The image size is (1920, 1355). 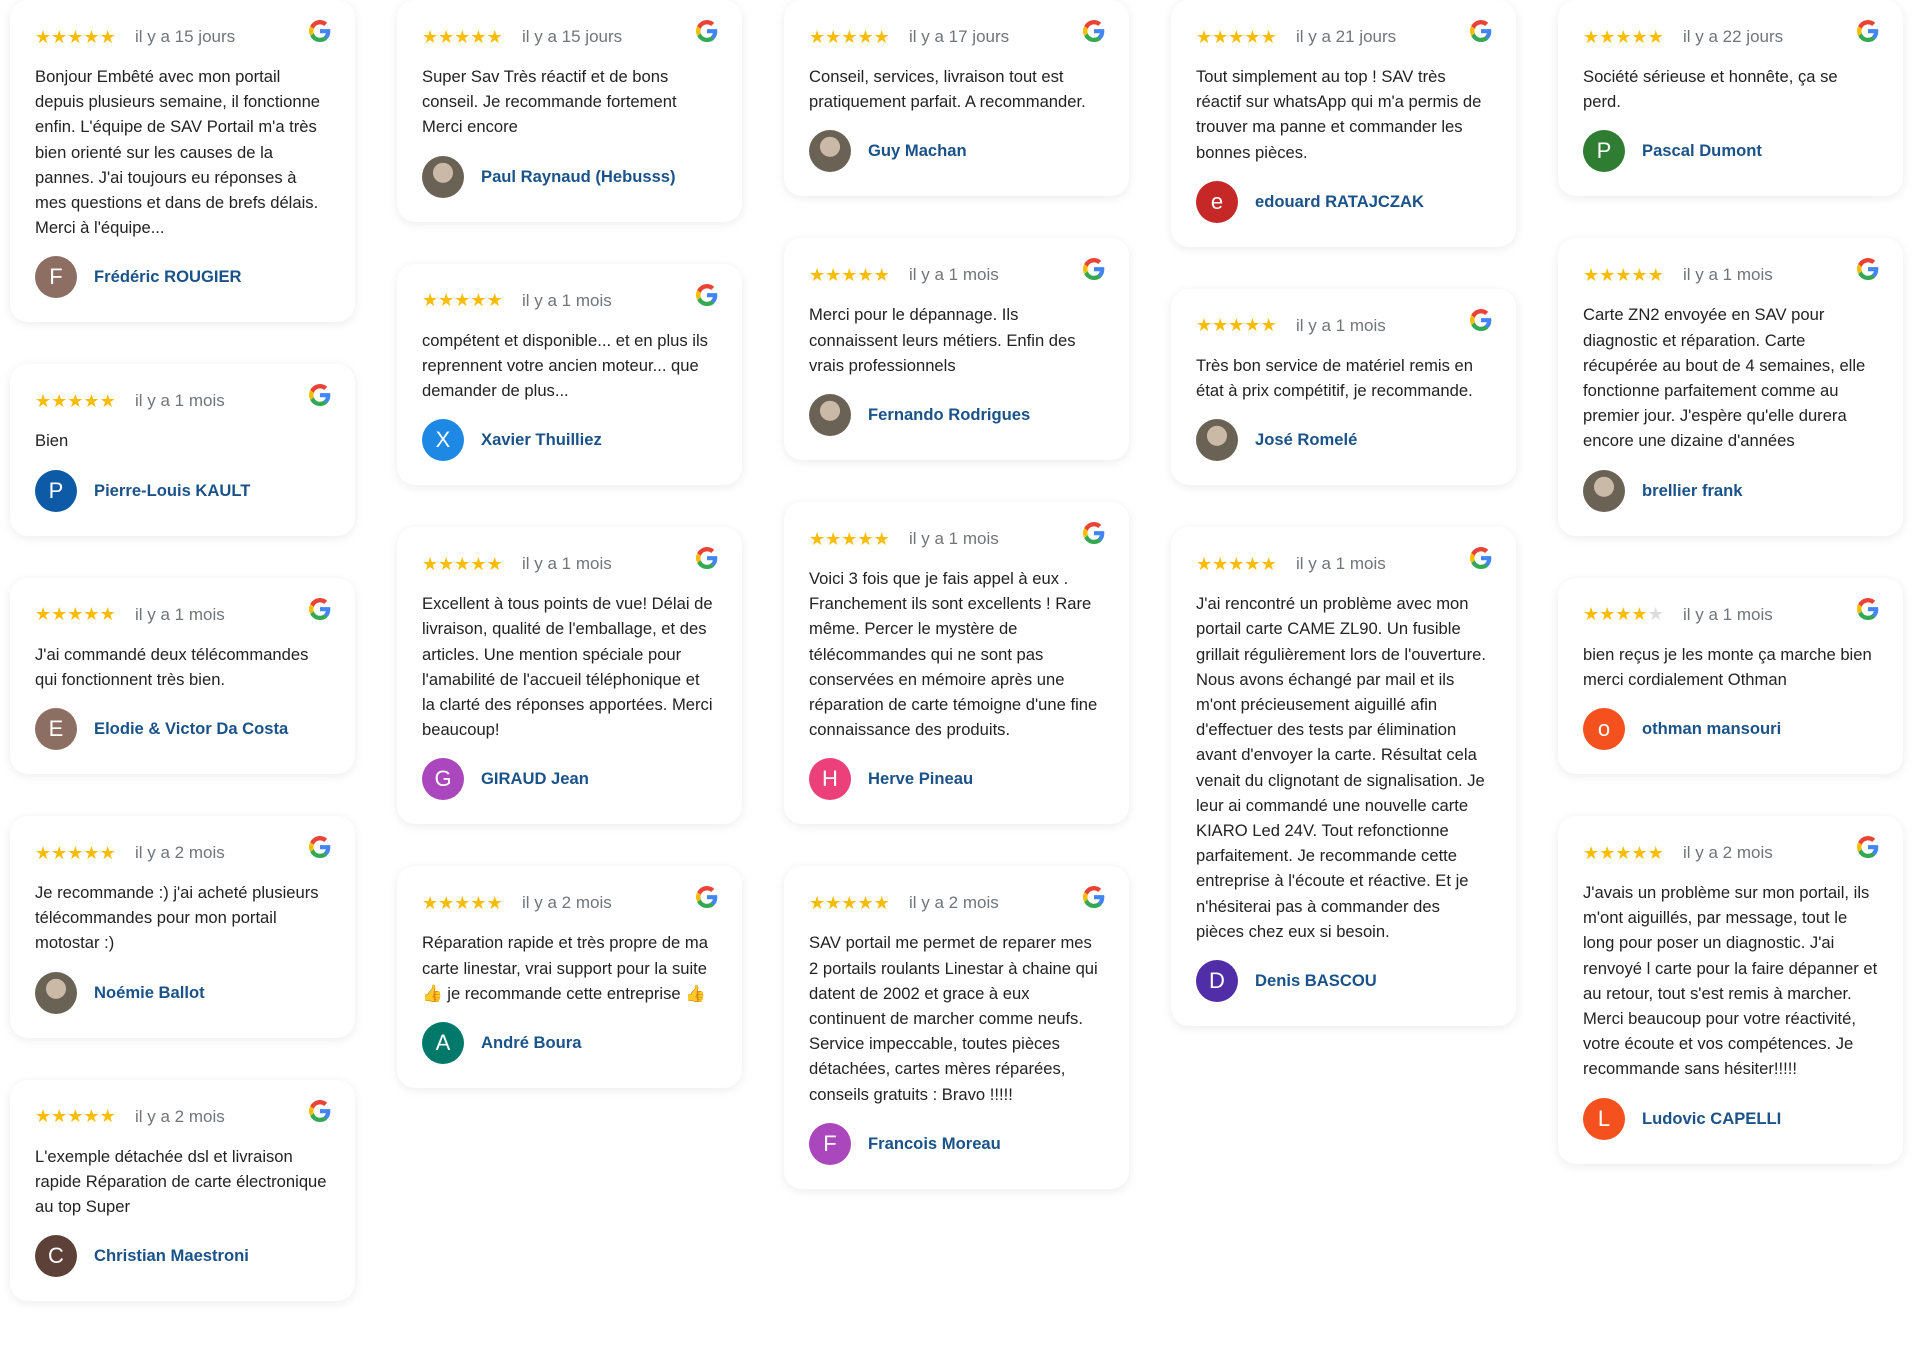 What do you see at coordinates (1730, 853) in the screenshot?
I see `review-header: ★★★★★ il y a 2 mois` at bounding box center [1730, 853].